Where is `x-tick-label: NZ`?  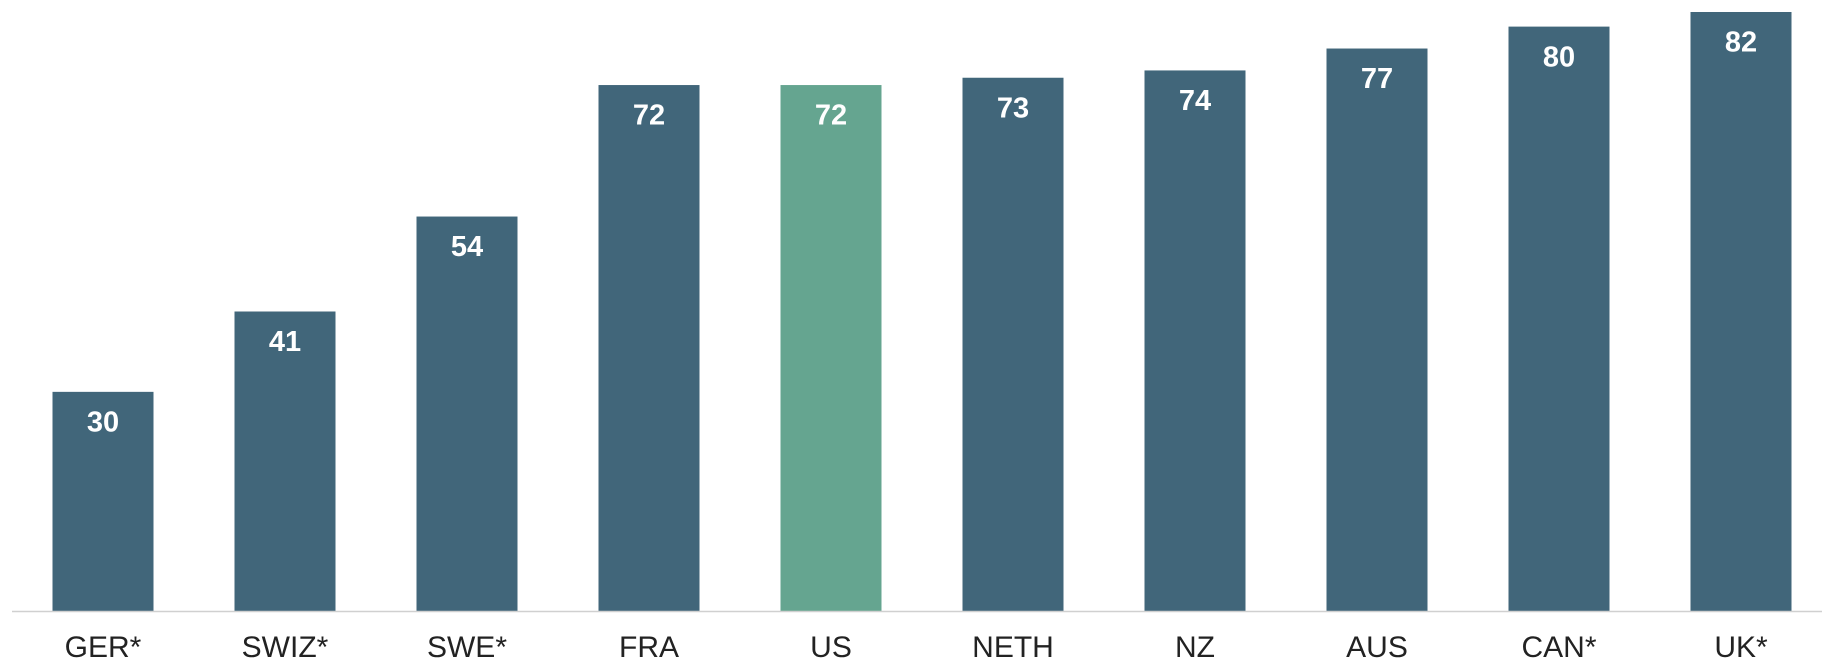 x-tick-label: NZ is located at coordinates (1195, 647).